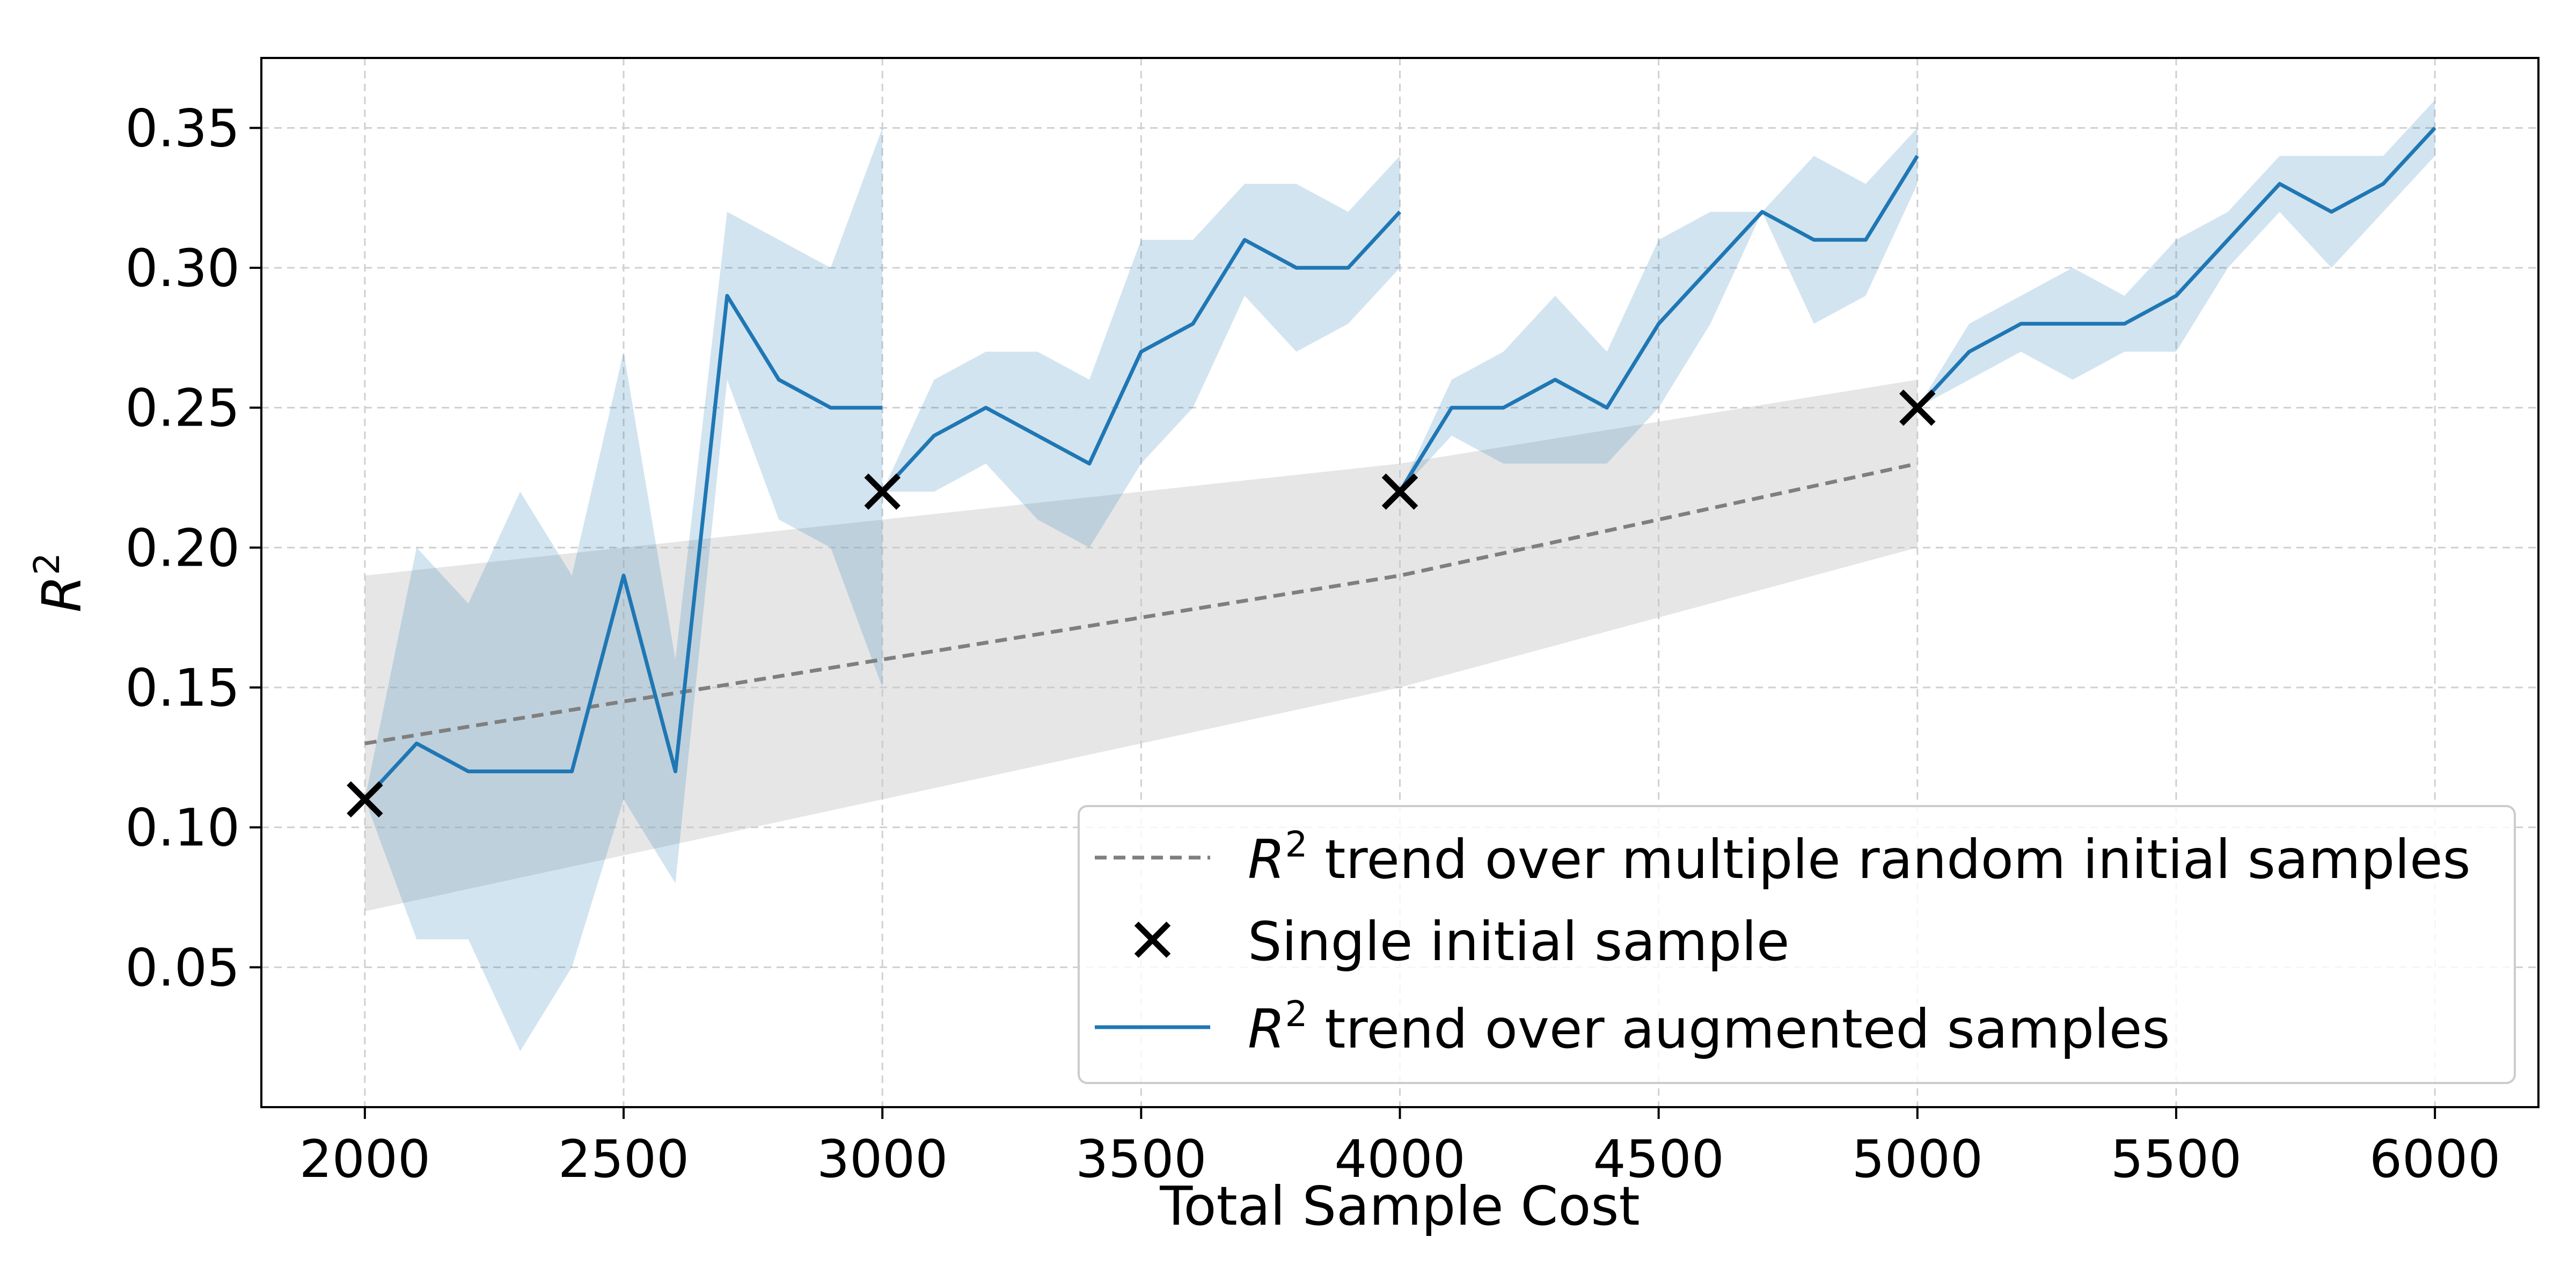 The image size is (2576, 1288). Describe the element at coordinates (182, 548) in the screenshot. I see `y-tick-label: 0.20` at that location.